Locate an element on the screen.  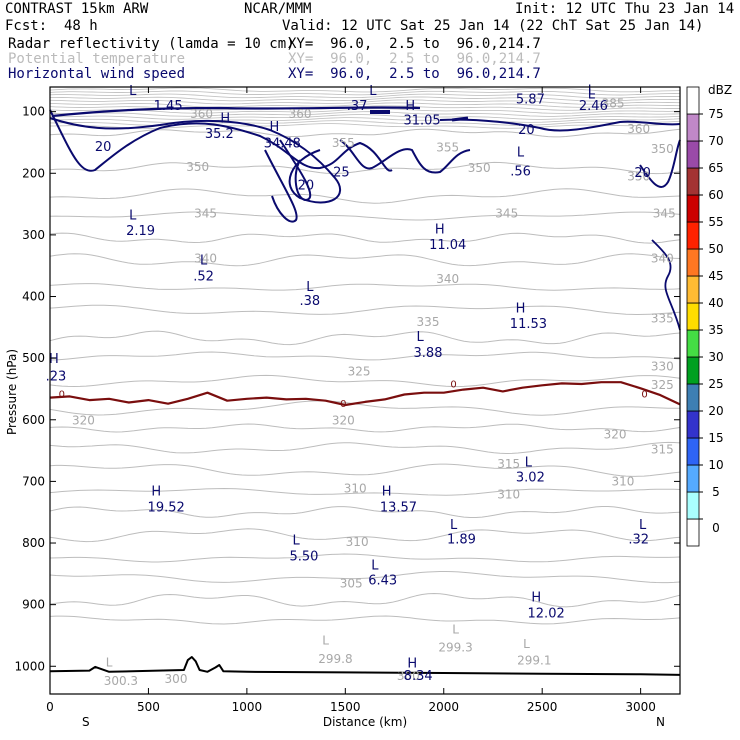
y-tick-label: 100 is located at coordinates (33, 112).